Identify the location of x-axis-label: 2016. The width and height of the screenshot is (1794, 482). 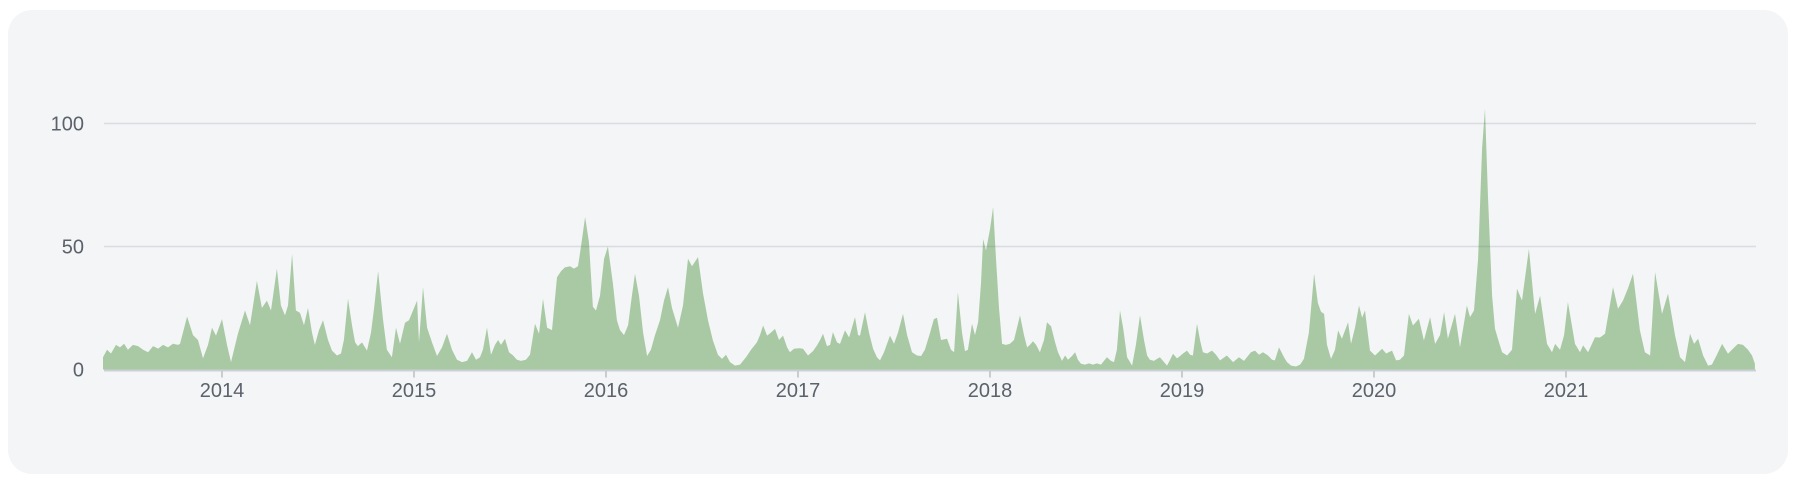
(606, 391).